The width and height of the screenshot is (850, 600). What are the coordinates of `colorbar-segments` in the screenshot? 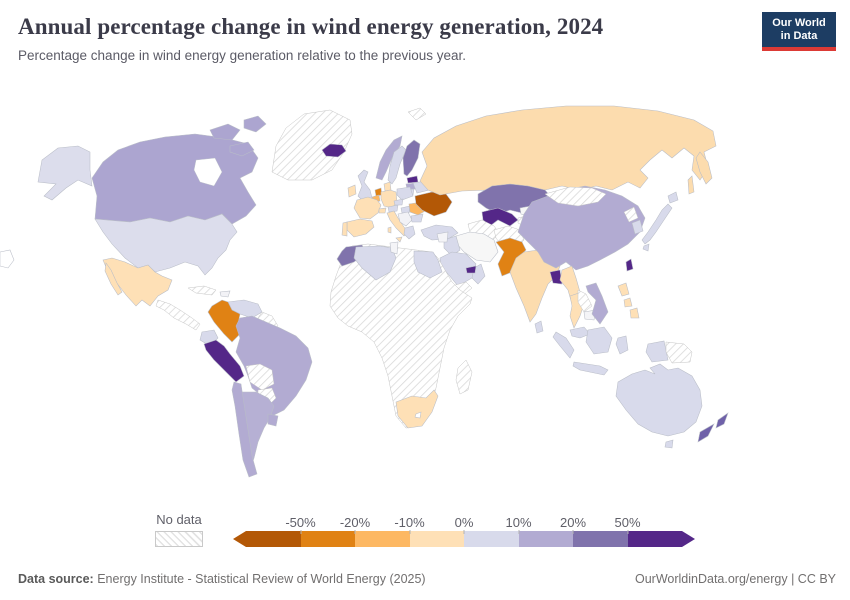 It's located at (464, 539).